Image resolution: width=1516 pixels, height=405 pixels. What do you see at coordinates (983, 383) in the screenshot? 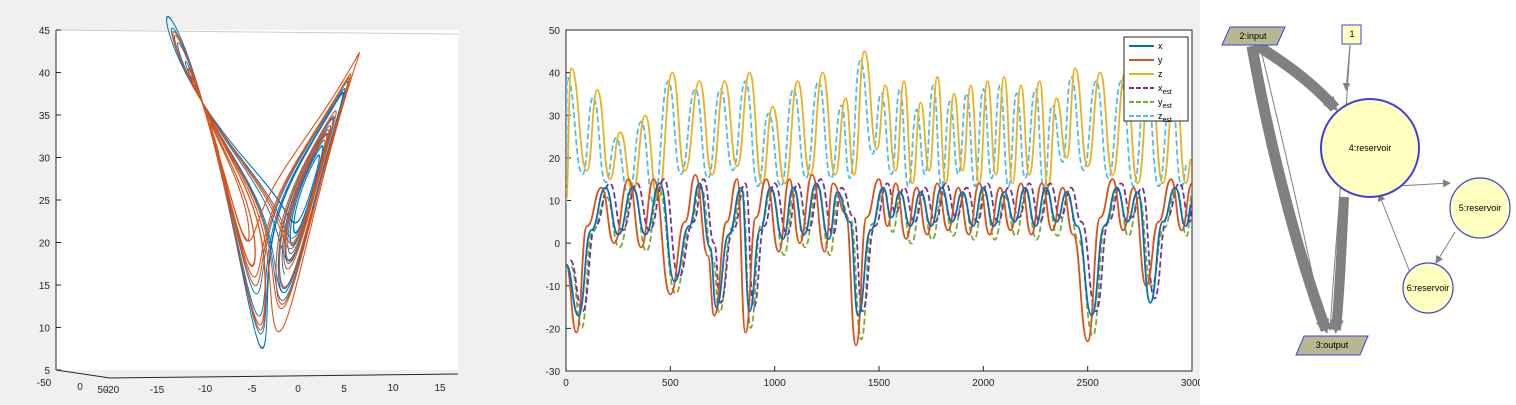
I see `x-tick-label: 2000` at bounding box center [983, 383].